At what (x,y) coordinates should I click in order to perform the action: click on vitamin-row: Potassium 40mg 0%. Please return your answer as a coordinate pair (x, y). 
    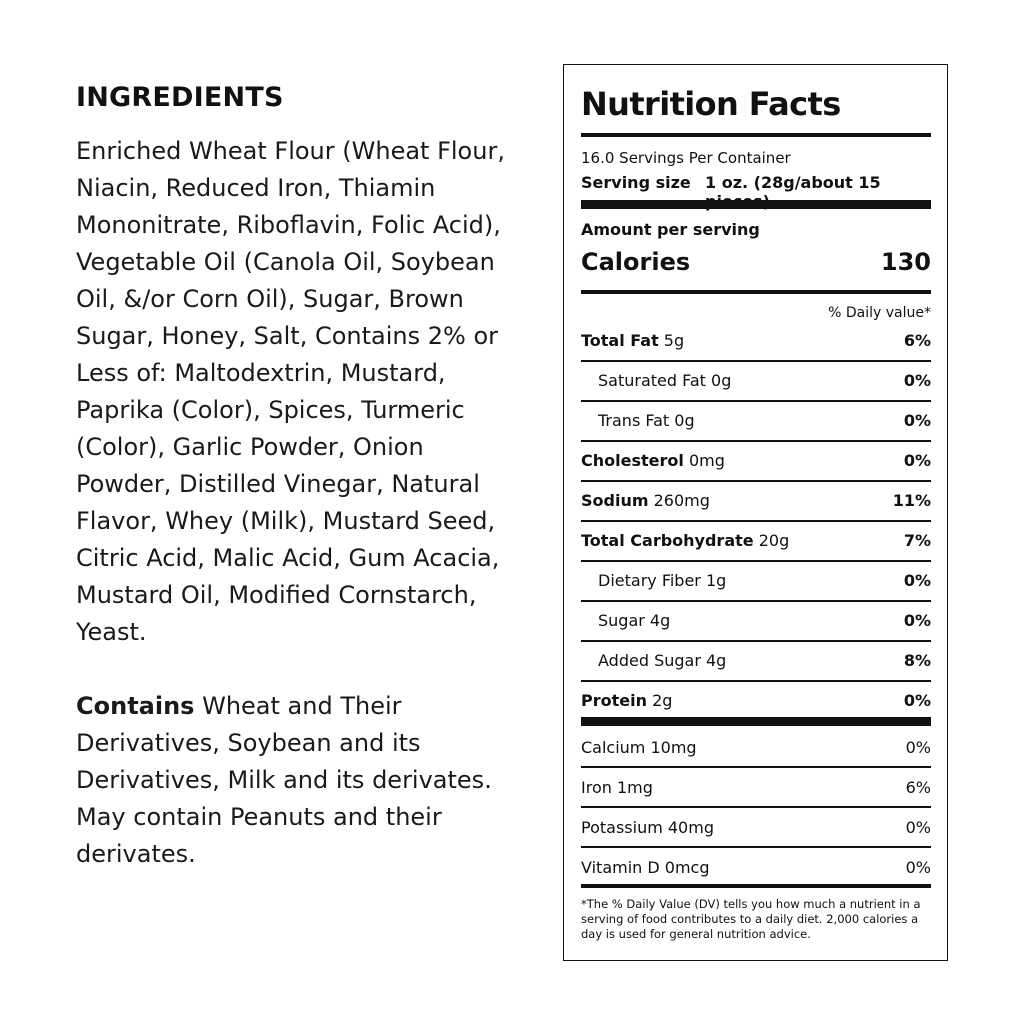
    Looking at the image, I should click on (756, 829).